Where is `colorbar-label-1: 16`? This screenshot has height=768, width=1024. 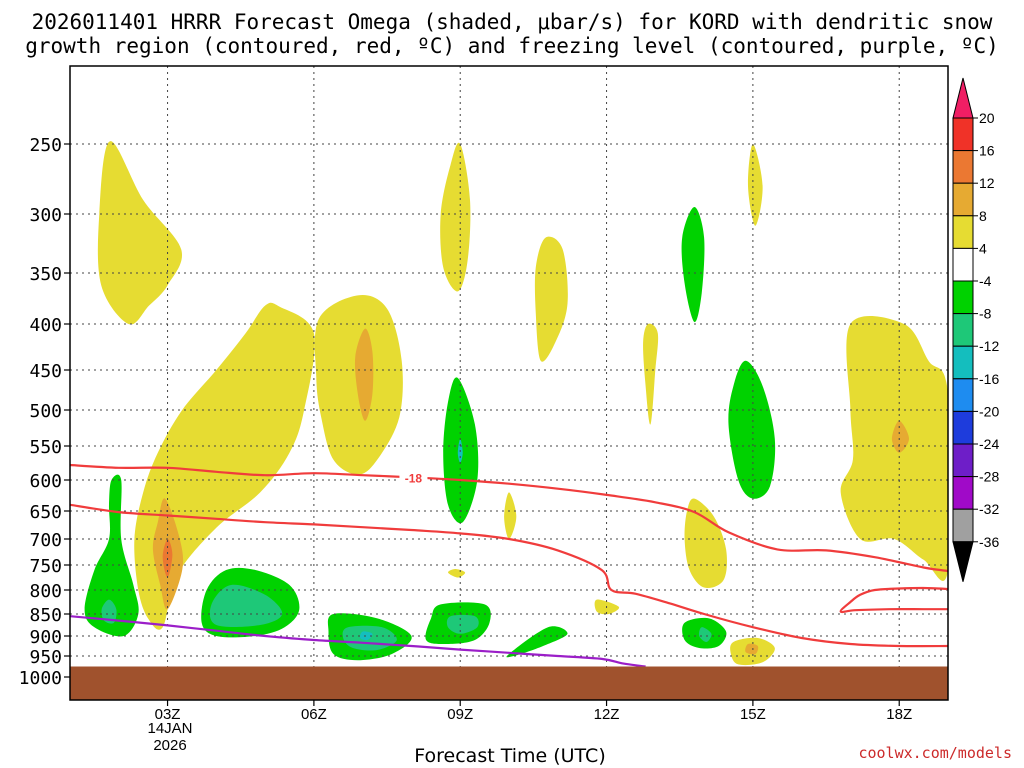 colorbar-label-1: 16 is located at coordinates (987, 151).